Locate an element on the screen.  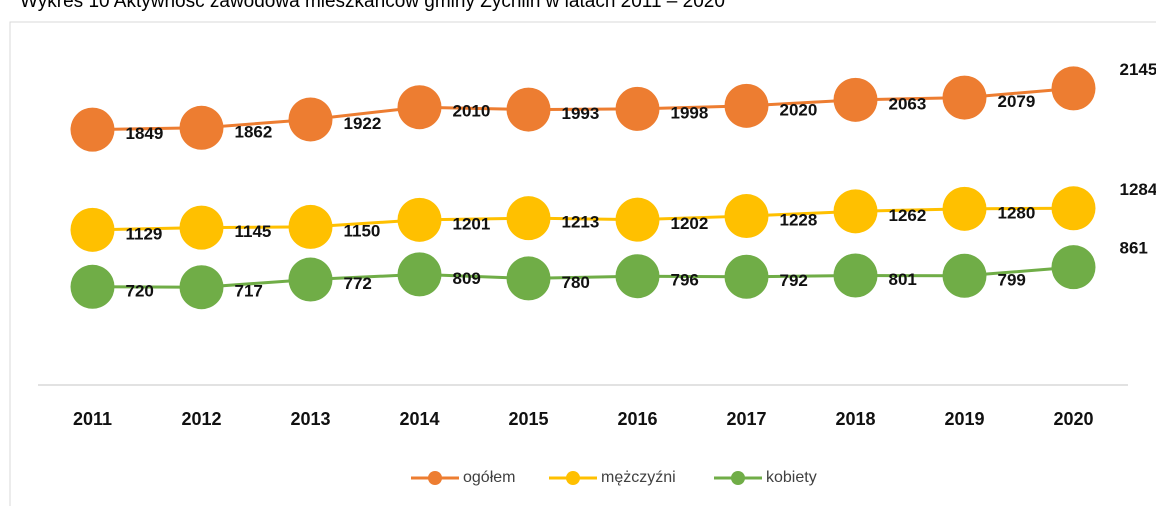
legend-label: mężczyźni is located at coordinates (638, 477).